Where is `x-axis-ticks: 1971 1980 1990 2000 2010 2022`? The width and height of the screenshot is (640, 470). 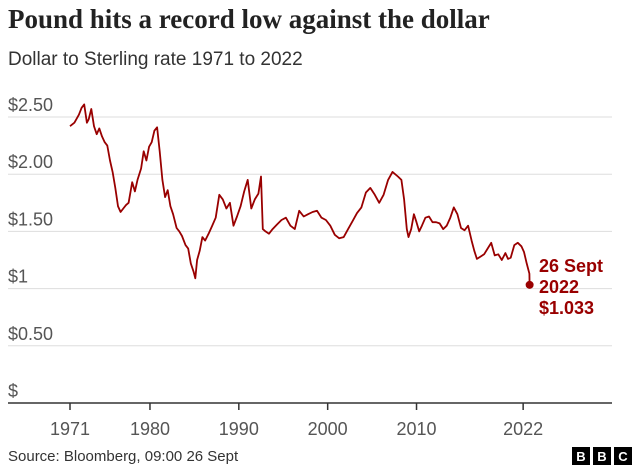
x-axis-ticks: 1971 1980 1990 2000 2010 2022 is located at coordinates (296, 421).